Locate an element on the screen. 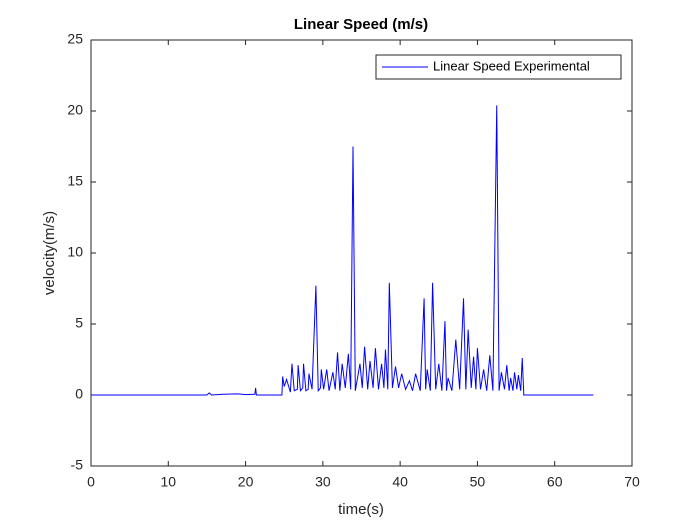 This screenshot has height=525, width=700. y-tick-label: 5 is located at coordinates (79, 323).